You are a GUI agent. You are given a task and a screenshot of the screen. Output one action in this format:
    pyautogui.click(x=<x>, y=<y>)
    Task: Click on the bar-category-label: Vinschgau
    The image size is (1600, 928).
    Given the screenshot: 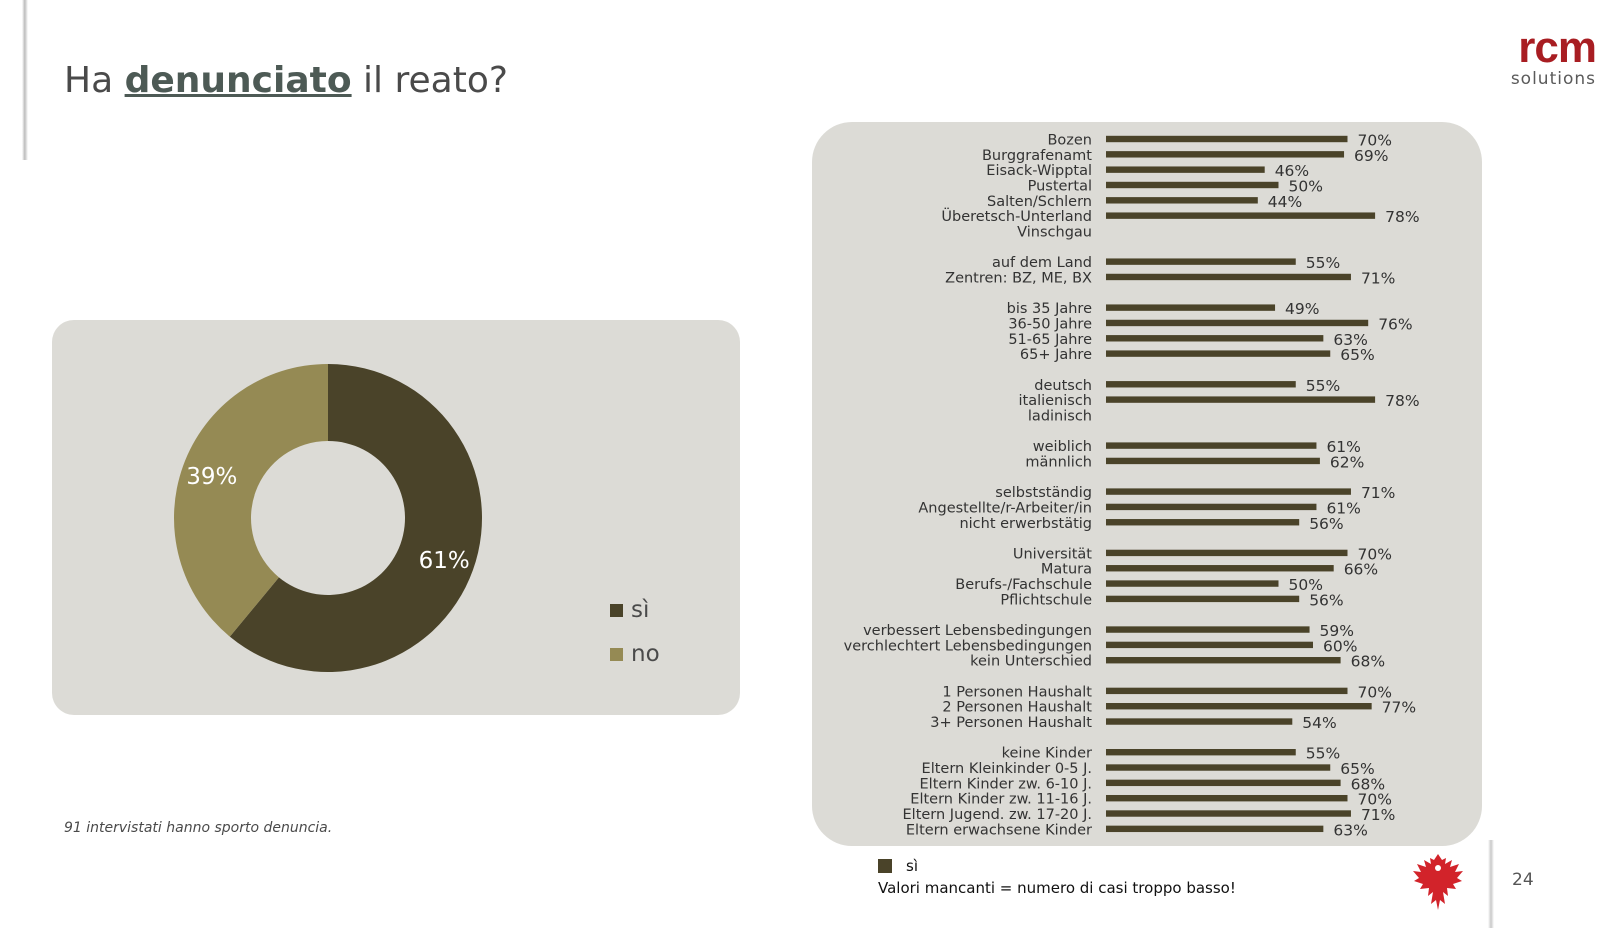 What is the action you would take?
    pyautogui.click(x=1054, y=232)
    